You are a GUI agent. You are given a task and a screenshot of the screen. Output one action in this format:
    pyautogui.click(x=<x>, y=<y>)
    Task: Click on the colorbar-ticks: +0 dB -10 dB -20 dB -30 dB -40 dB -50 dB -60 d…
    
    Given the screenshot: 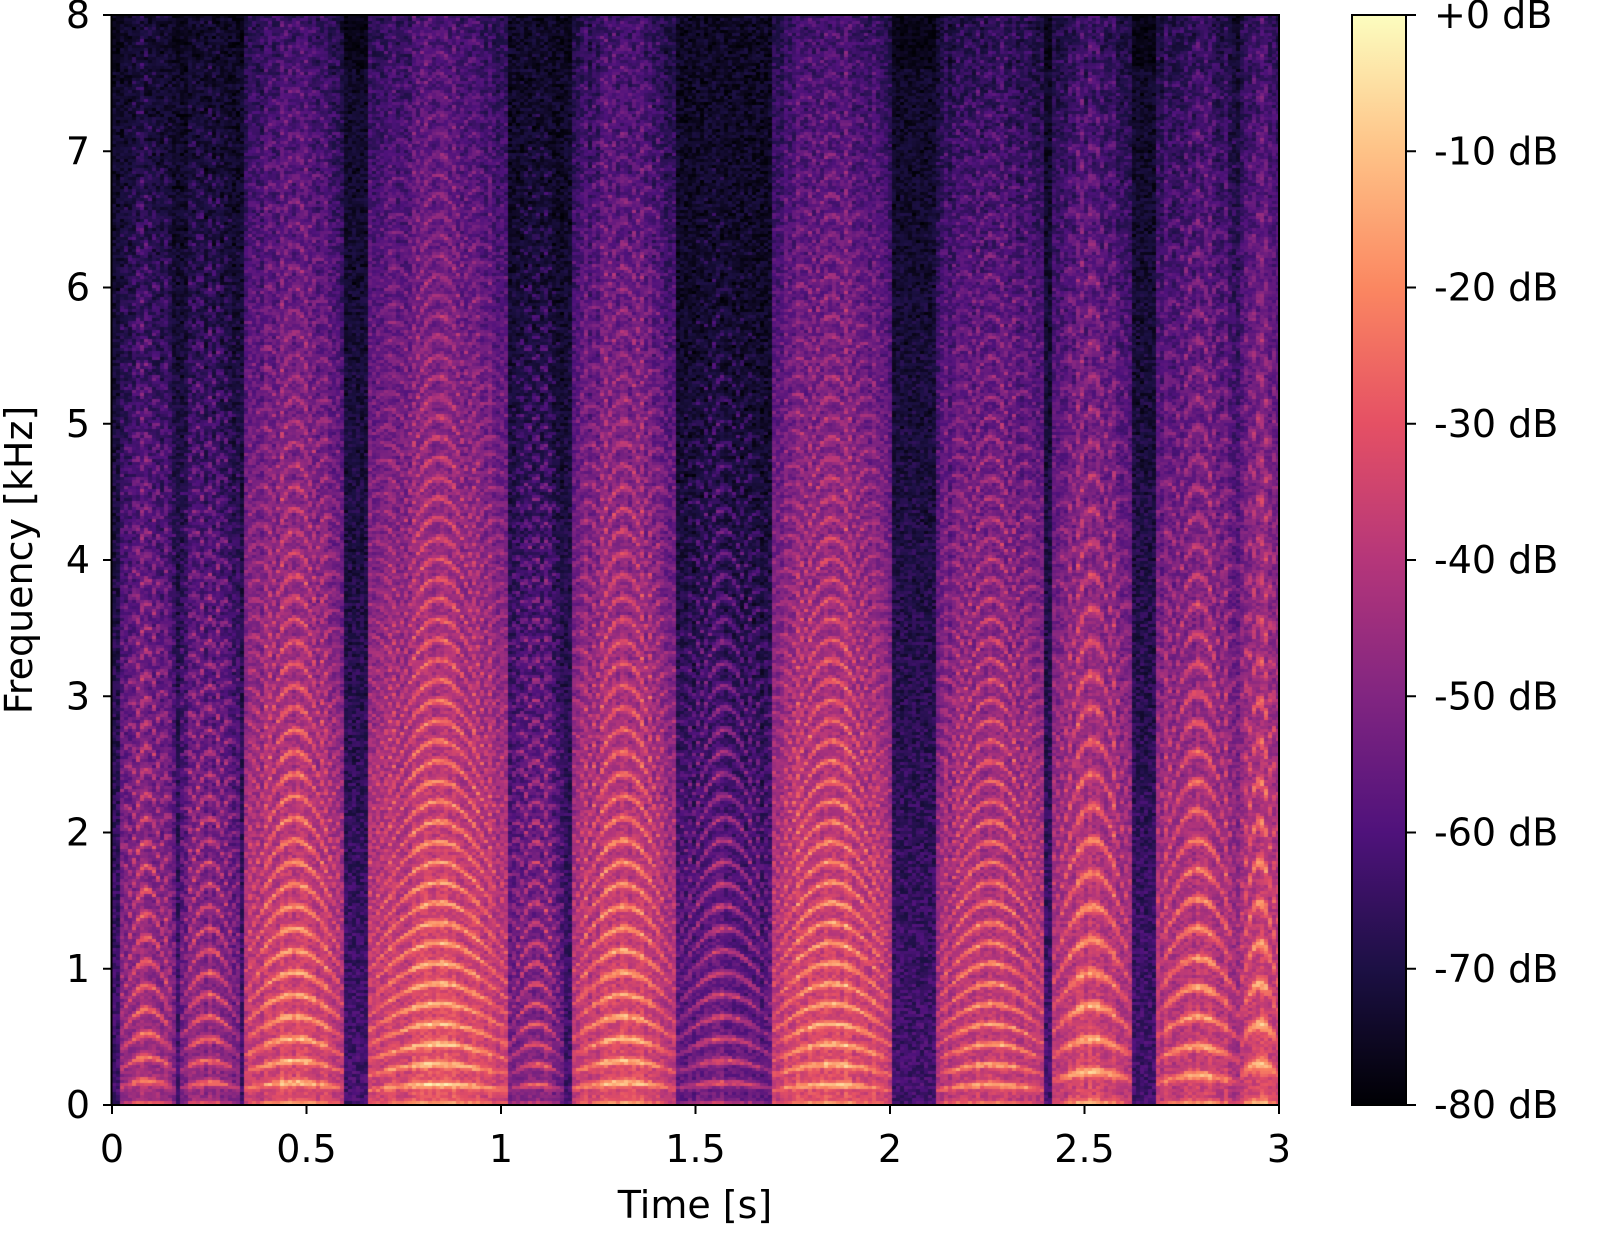 What is the action you would take?
    pyautogui.click(x=1482, y=563)
    